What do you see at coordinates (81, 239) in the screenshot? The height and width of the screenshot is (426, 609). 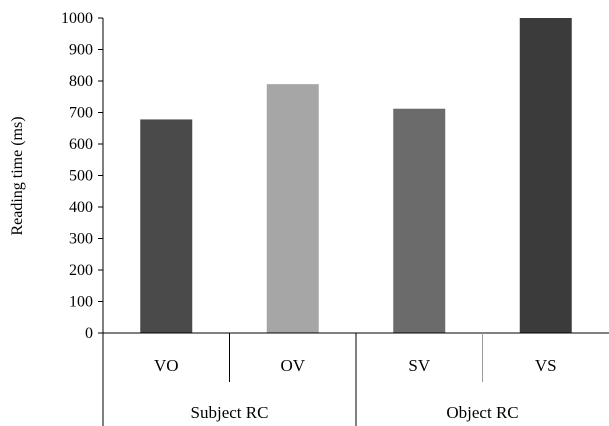 I see `y-tick-label: 300` at bounding box center [81, 239].